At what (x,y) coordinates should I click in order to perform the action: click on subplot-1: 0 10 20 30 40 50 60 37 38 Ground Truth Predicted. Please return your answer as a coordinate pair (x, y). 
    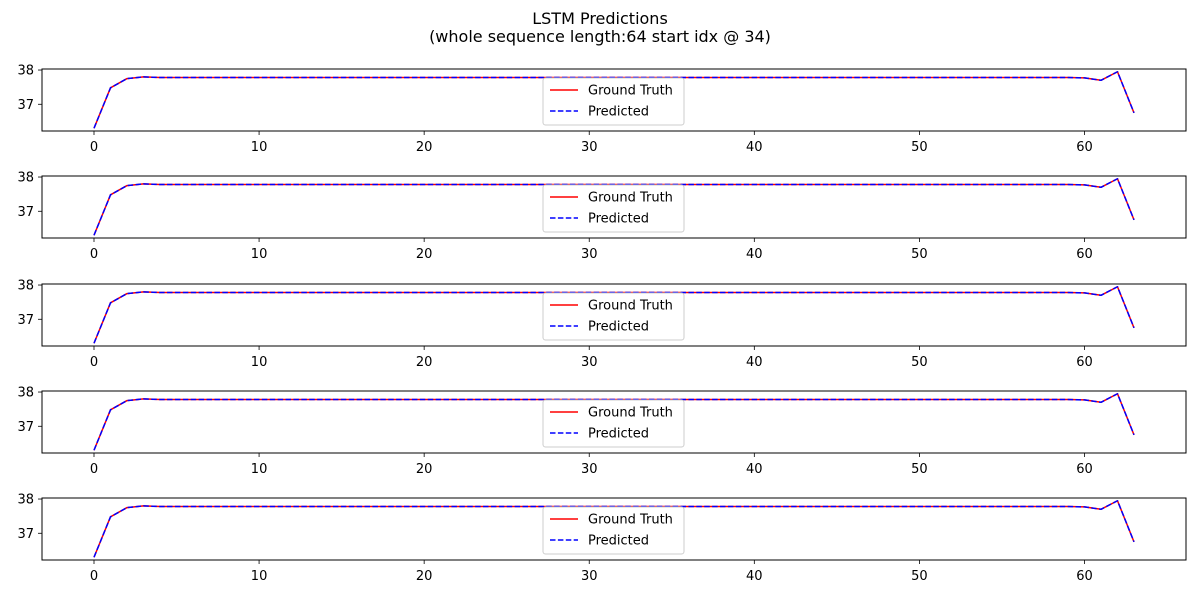
    Looking at the image, I should click on (602, 109).